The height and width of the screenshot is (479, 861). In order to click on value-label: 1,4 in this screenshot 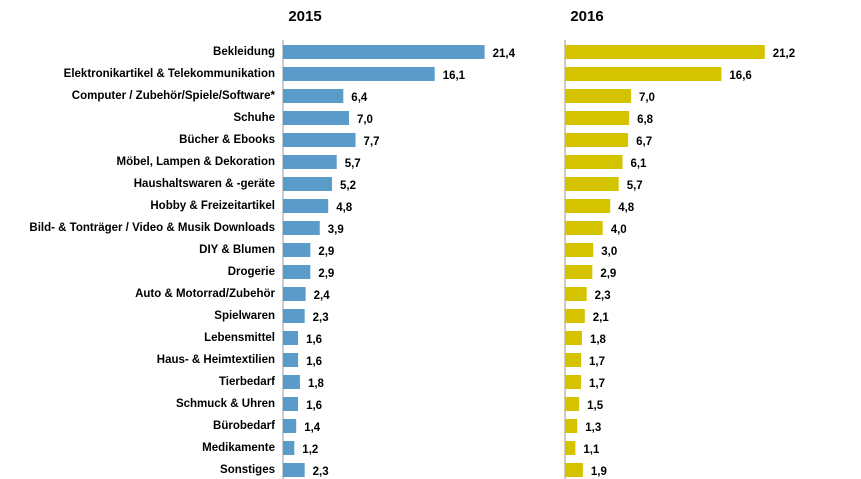, I will do `click(312, 428)`.